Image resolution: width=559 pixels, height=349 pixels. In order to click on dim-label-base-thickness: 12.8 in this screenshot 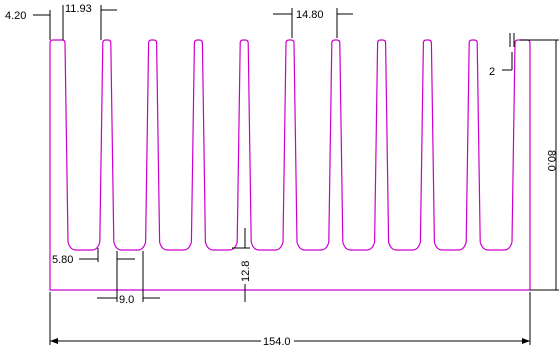, I will do `click(246, 271)`.